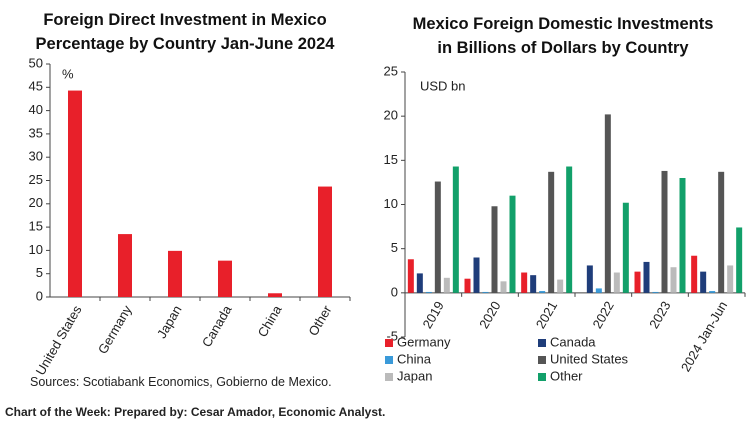 The width and height of the screenshot is (751, 425). Describe the element at coordinates (392, 335) in the screenshot. I see `y-tick-label: -5` at that location.